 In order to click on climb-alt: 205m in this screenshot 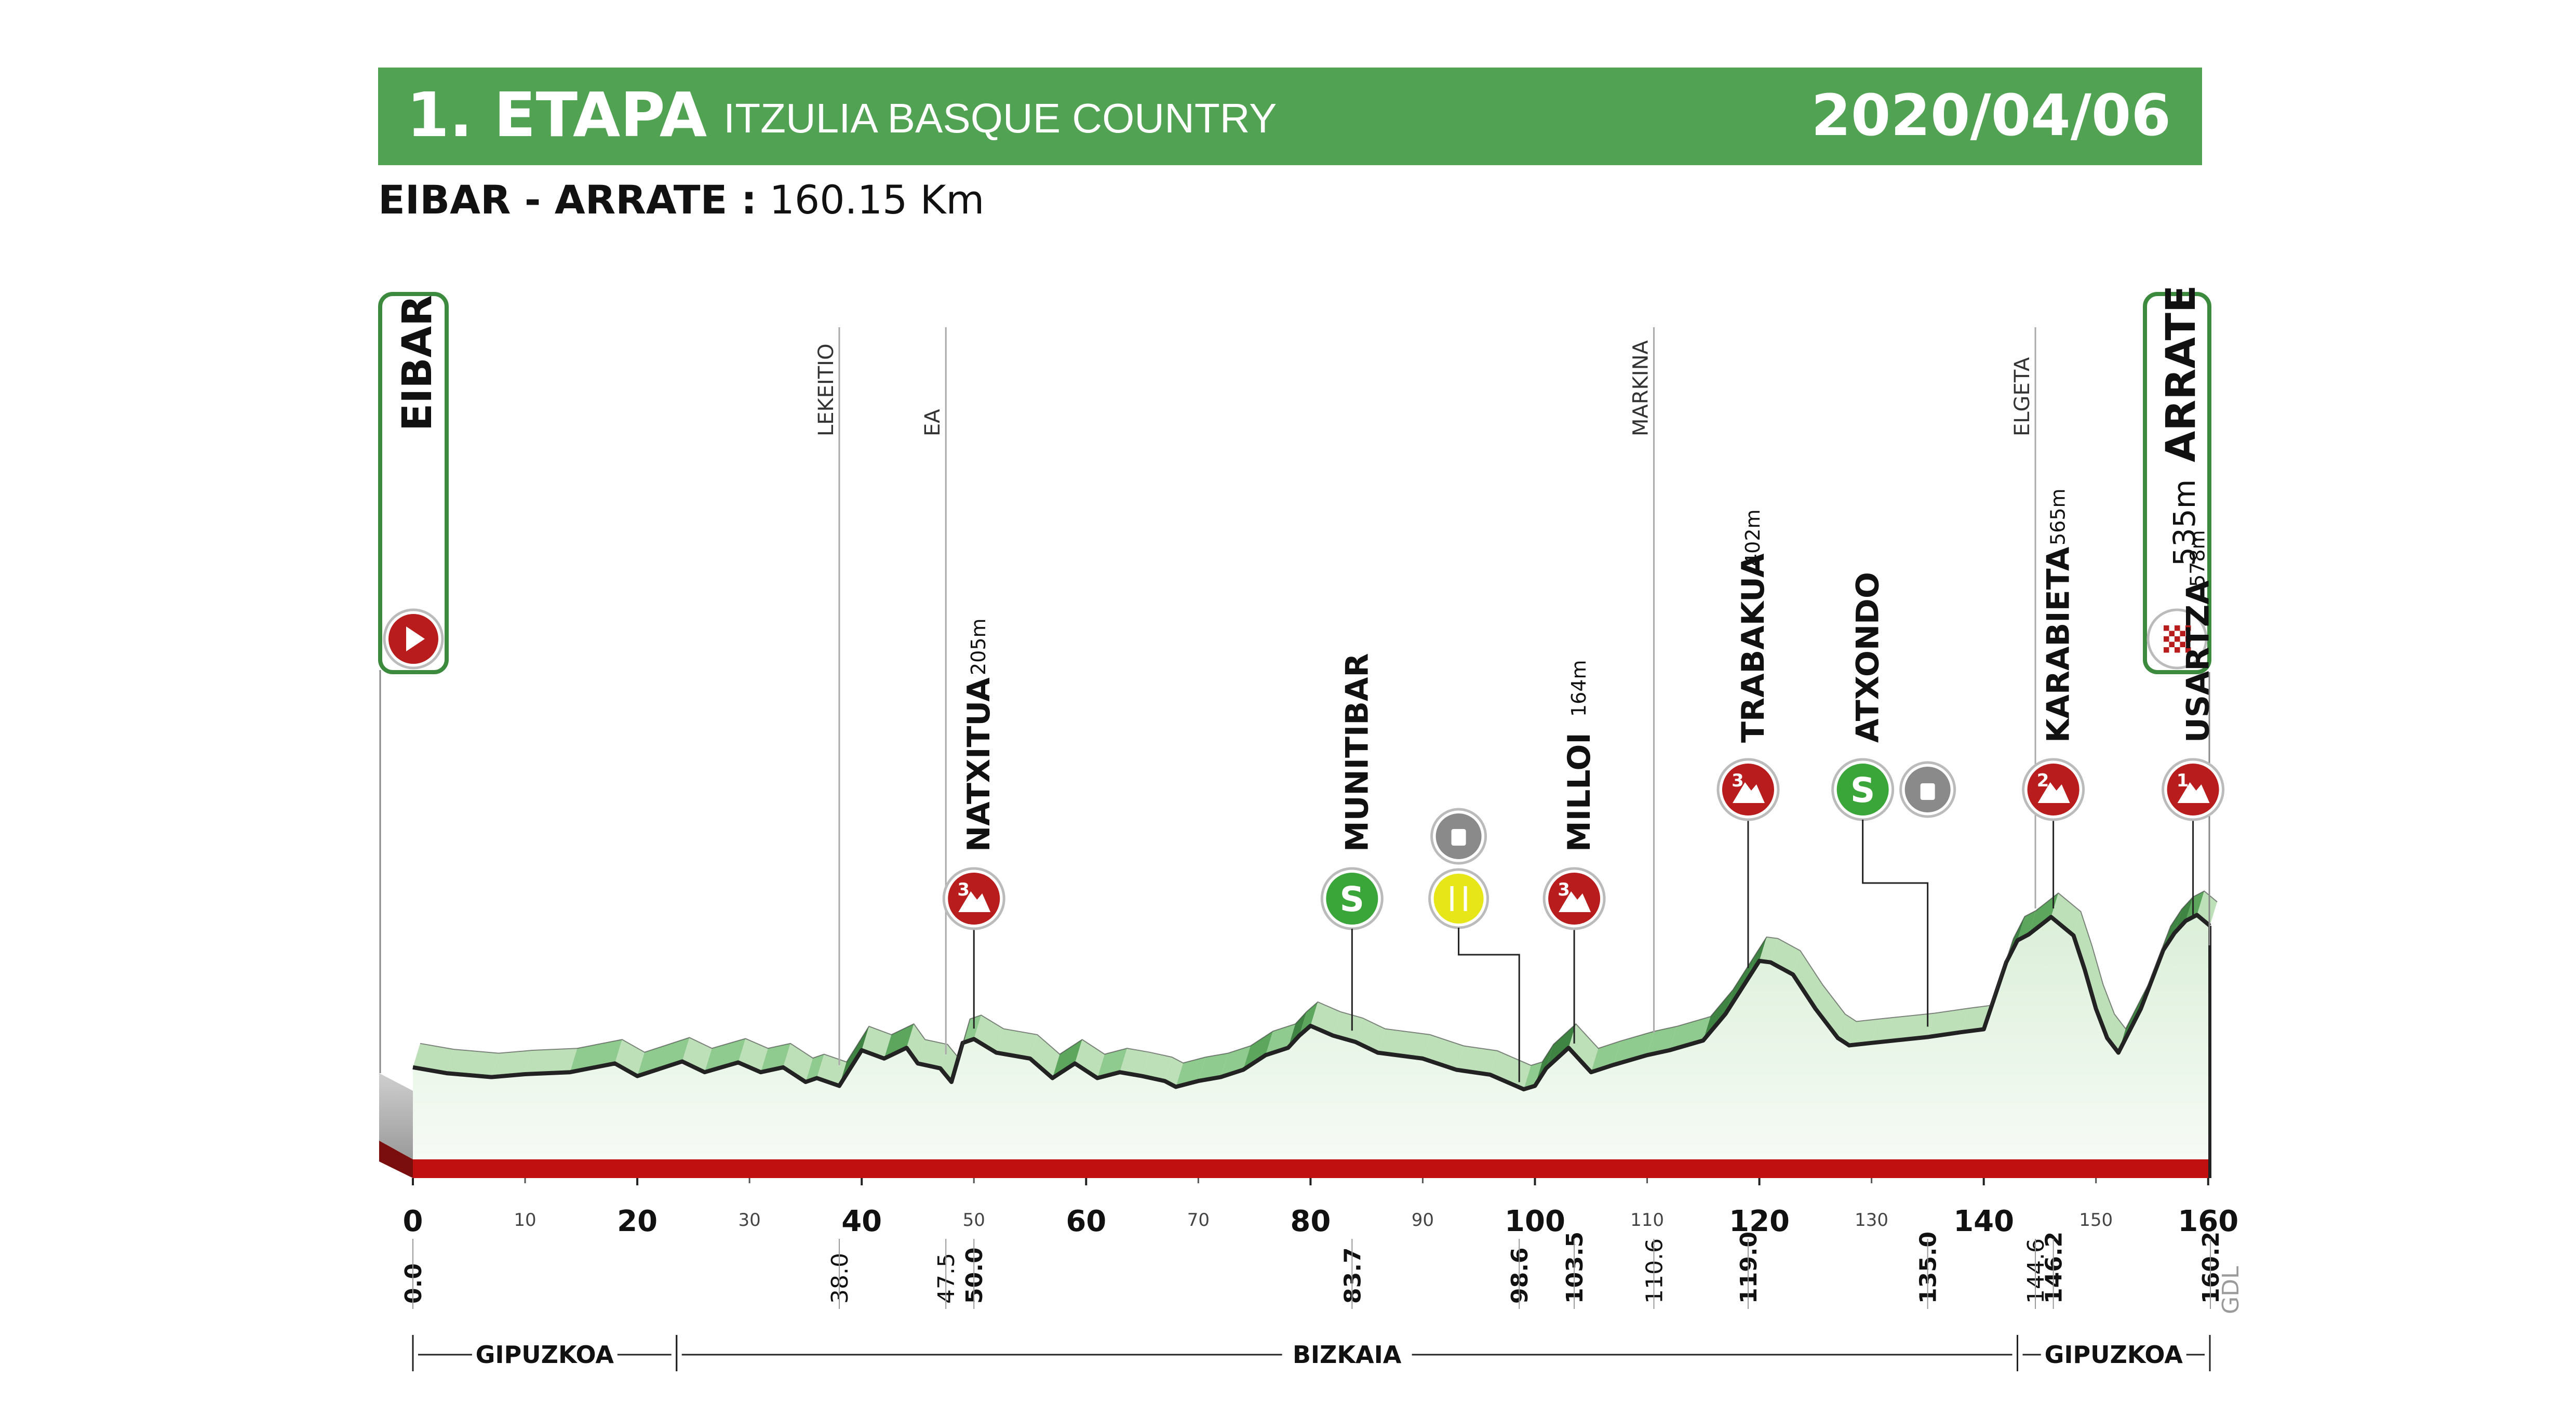, I will do `click(979, 646)`.